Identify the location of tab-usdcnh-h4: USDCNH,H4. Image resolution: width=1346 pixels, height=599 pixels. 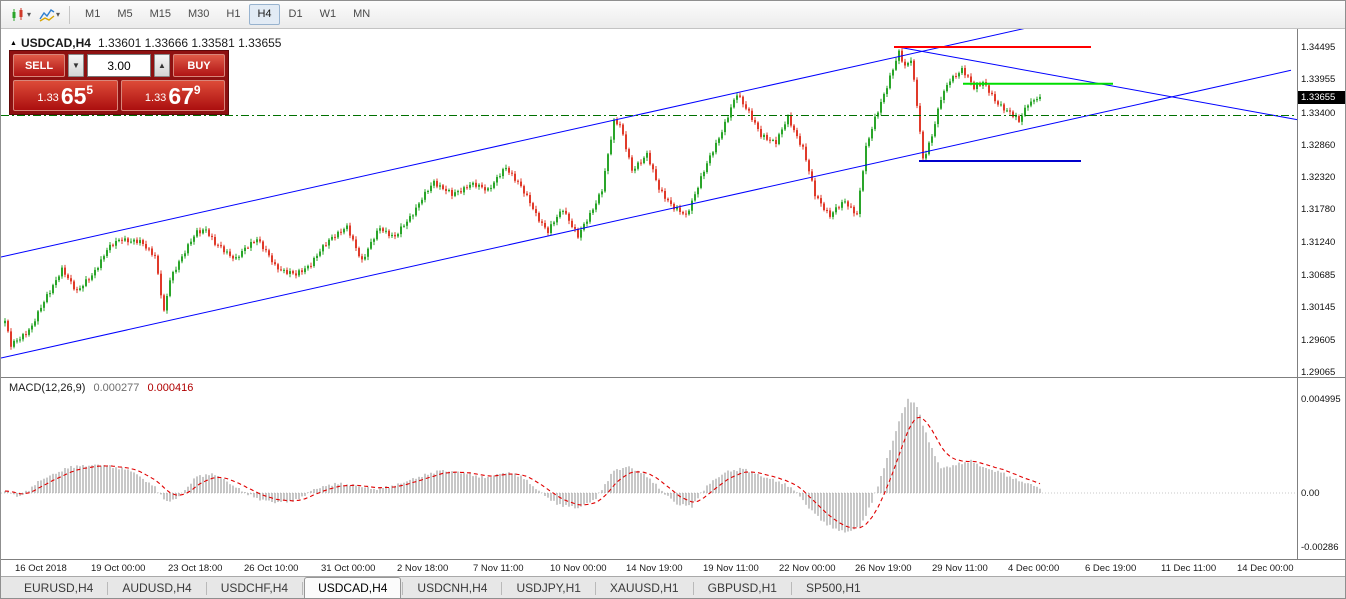
(452, 588).